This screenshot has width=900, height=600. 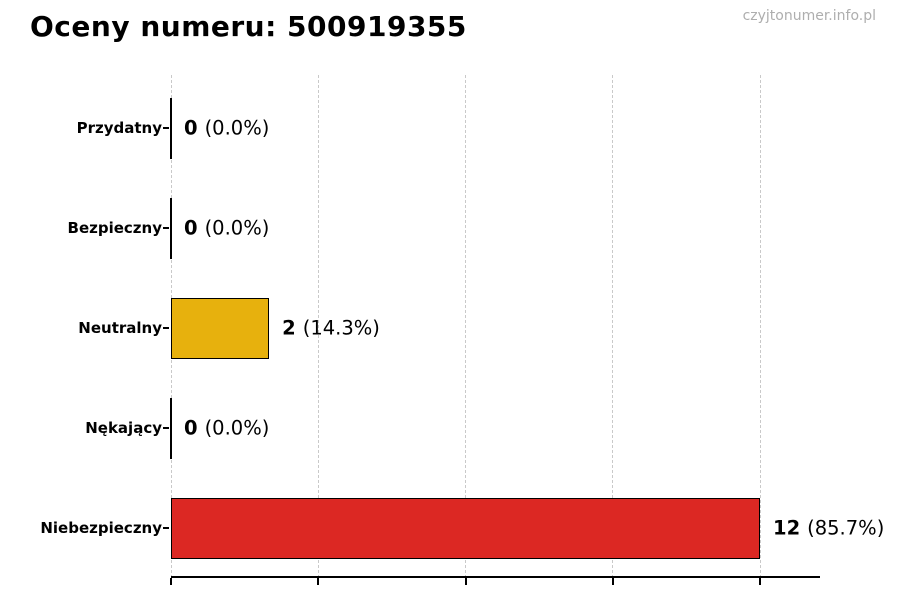 I want to click on value-count: 2, so click(x=289, y=328).